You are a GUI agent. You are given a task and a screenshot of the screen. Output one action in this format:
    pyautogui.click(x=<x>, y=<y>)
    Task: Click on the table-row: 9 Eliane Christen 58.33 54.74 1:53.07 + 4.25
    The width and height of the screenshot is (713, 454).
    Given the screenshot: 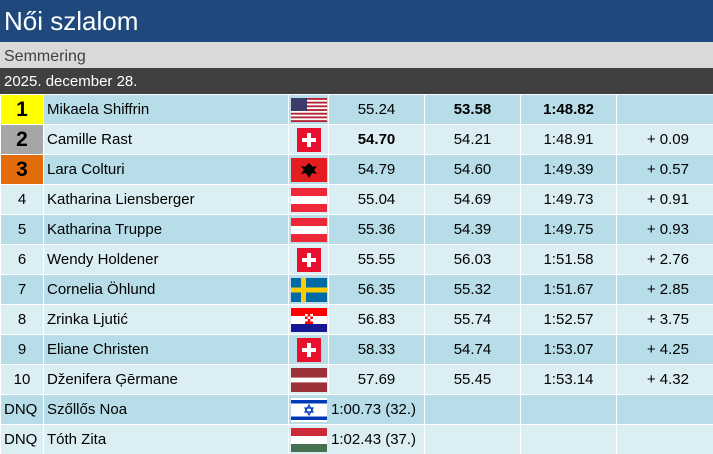 What is the action you would take?
    pyautogui.click(x=356, y=349)
    